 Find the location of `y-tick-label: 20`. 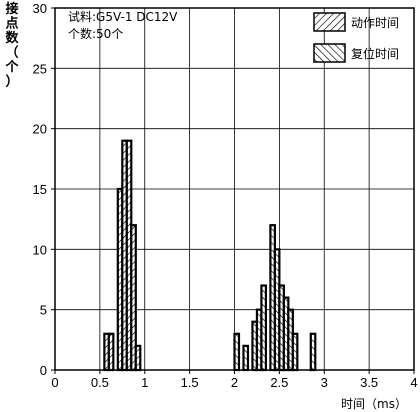

y-tick-label: 20 is located at coordinates (40, 129).